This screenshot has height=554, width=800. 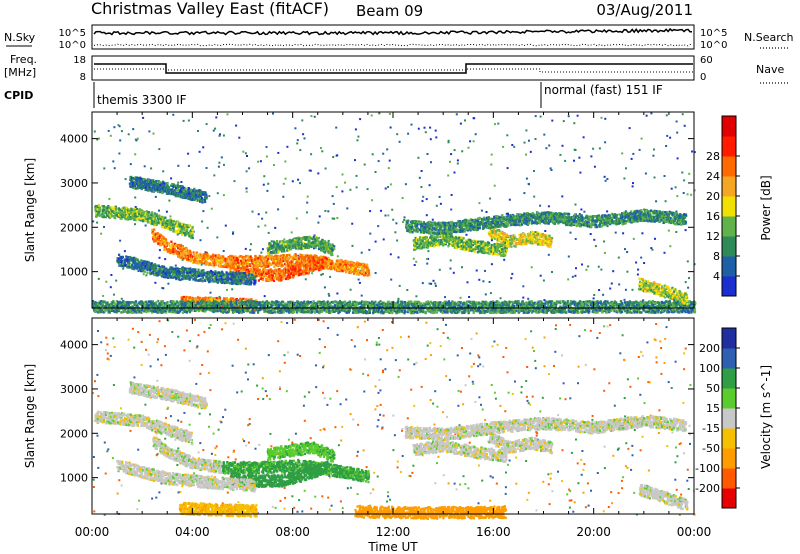 I want to click on freq-unit-label: [MHz], so click(x=20, y=72).